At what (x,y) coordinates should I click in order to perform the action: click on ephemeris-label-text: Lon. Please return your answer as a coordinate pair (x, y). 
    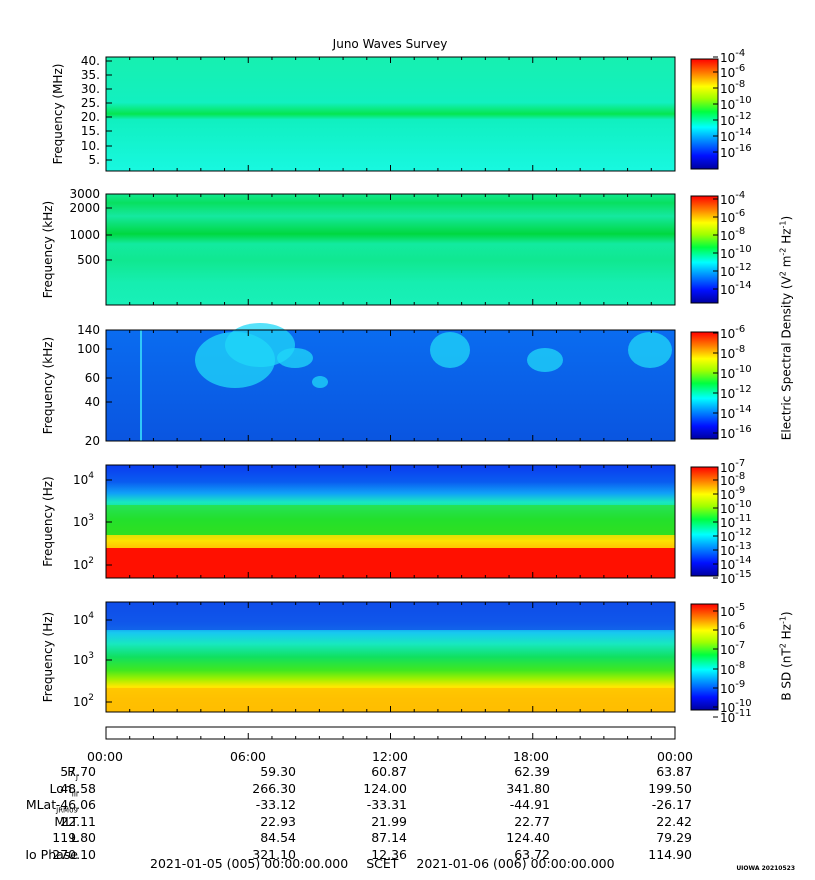
    Looking at the image, I should click on (60, 788).